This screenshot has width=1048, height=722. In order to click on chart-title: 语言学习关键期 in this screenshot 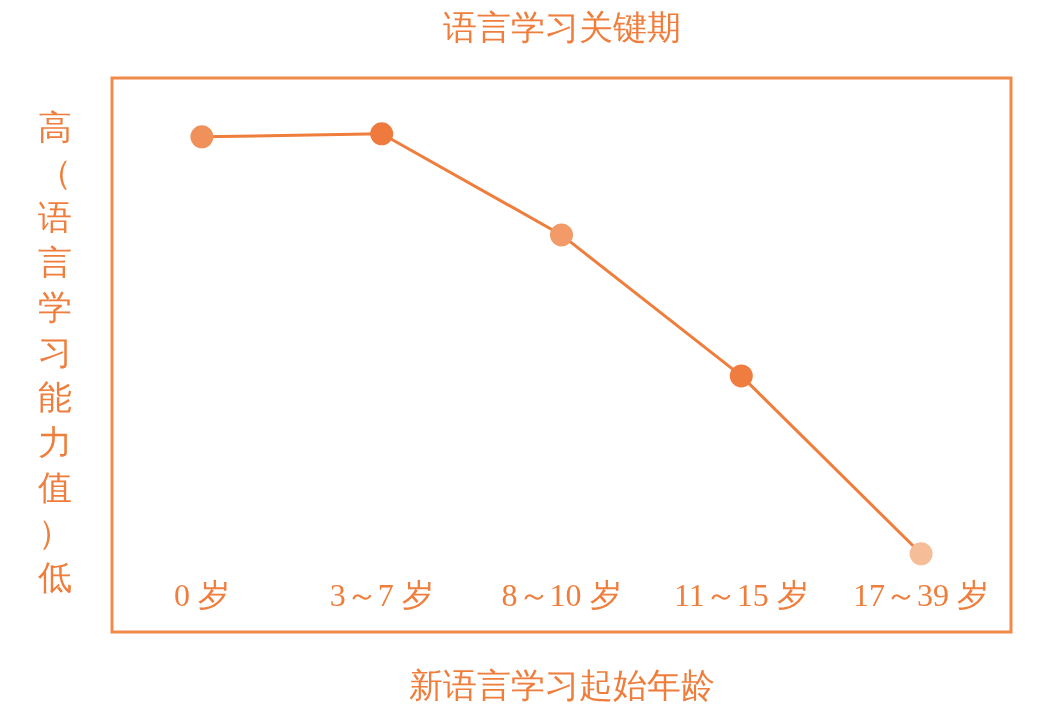, I will do `click(561, 27)`.